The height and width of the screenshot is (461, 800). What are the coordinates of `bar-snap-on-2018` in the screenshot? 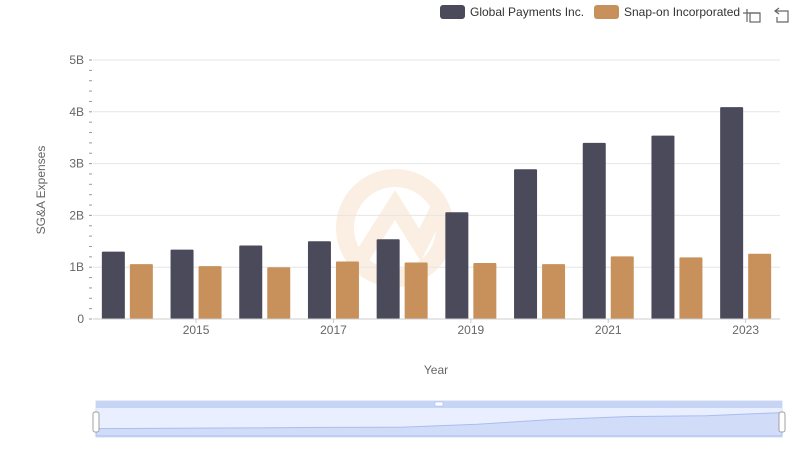 It's located at (416, 290).